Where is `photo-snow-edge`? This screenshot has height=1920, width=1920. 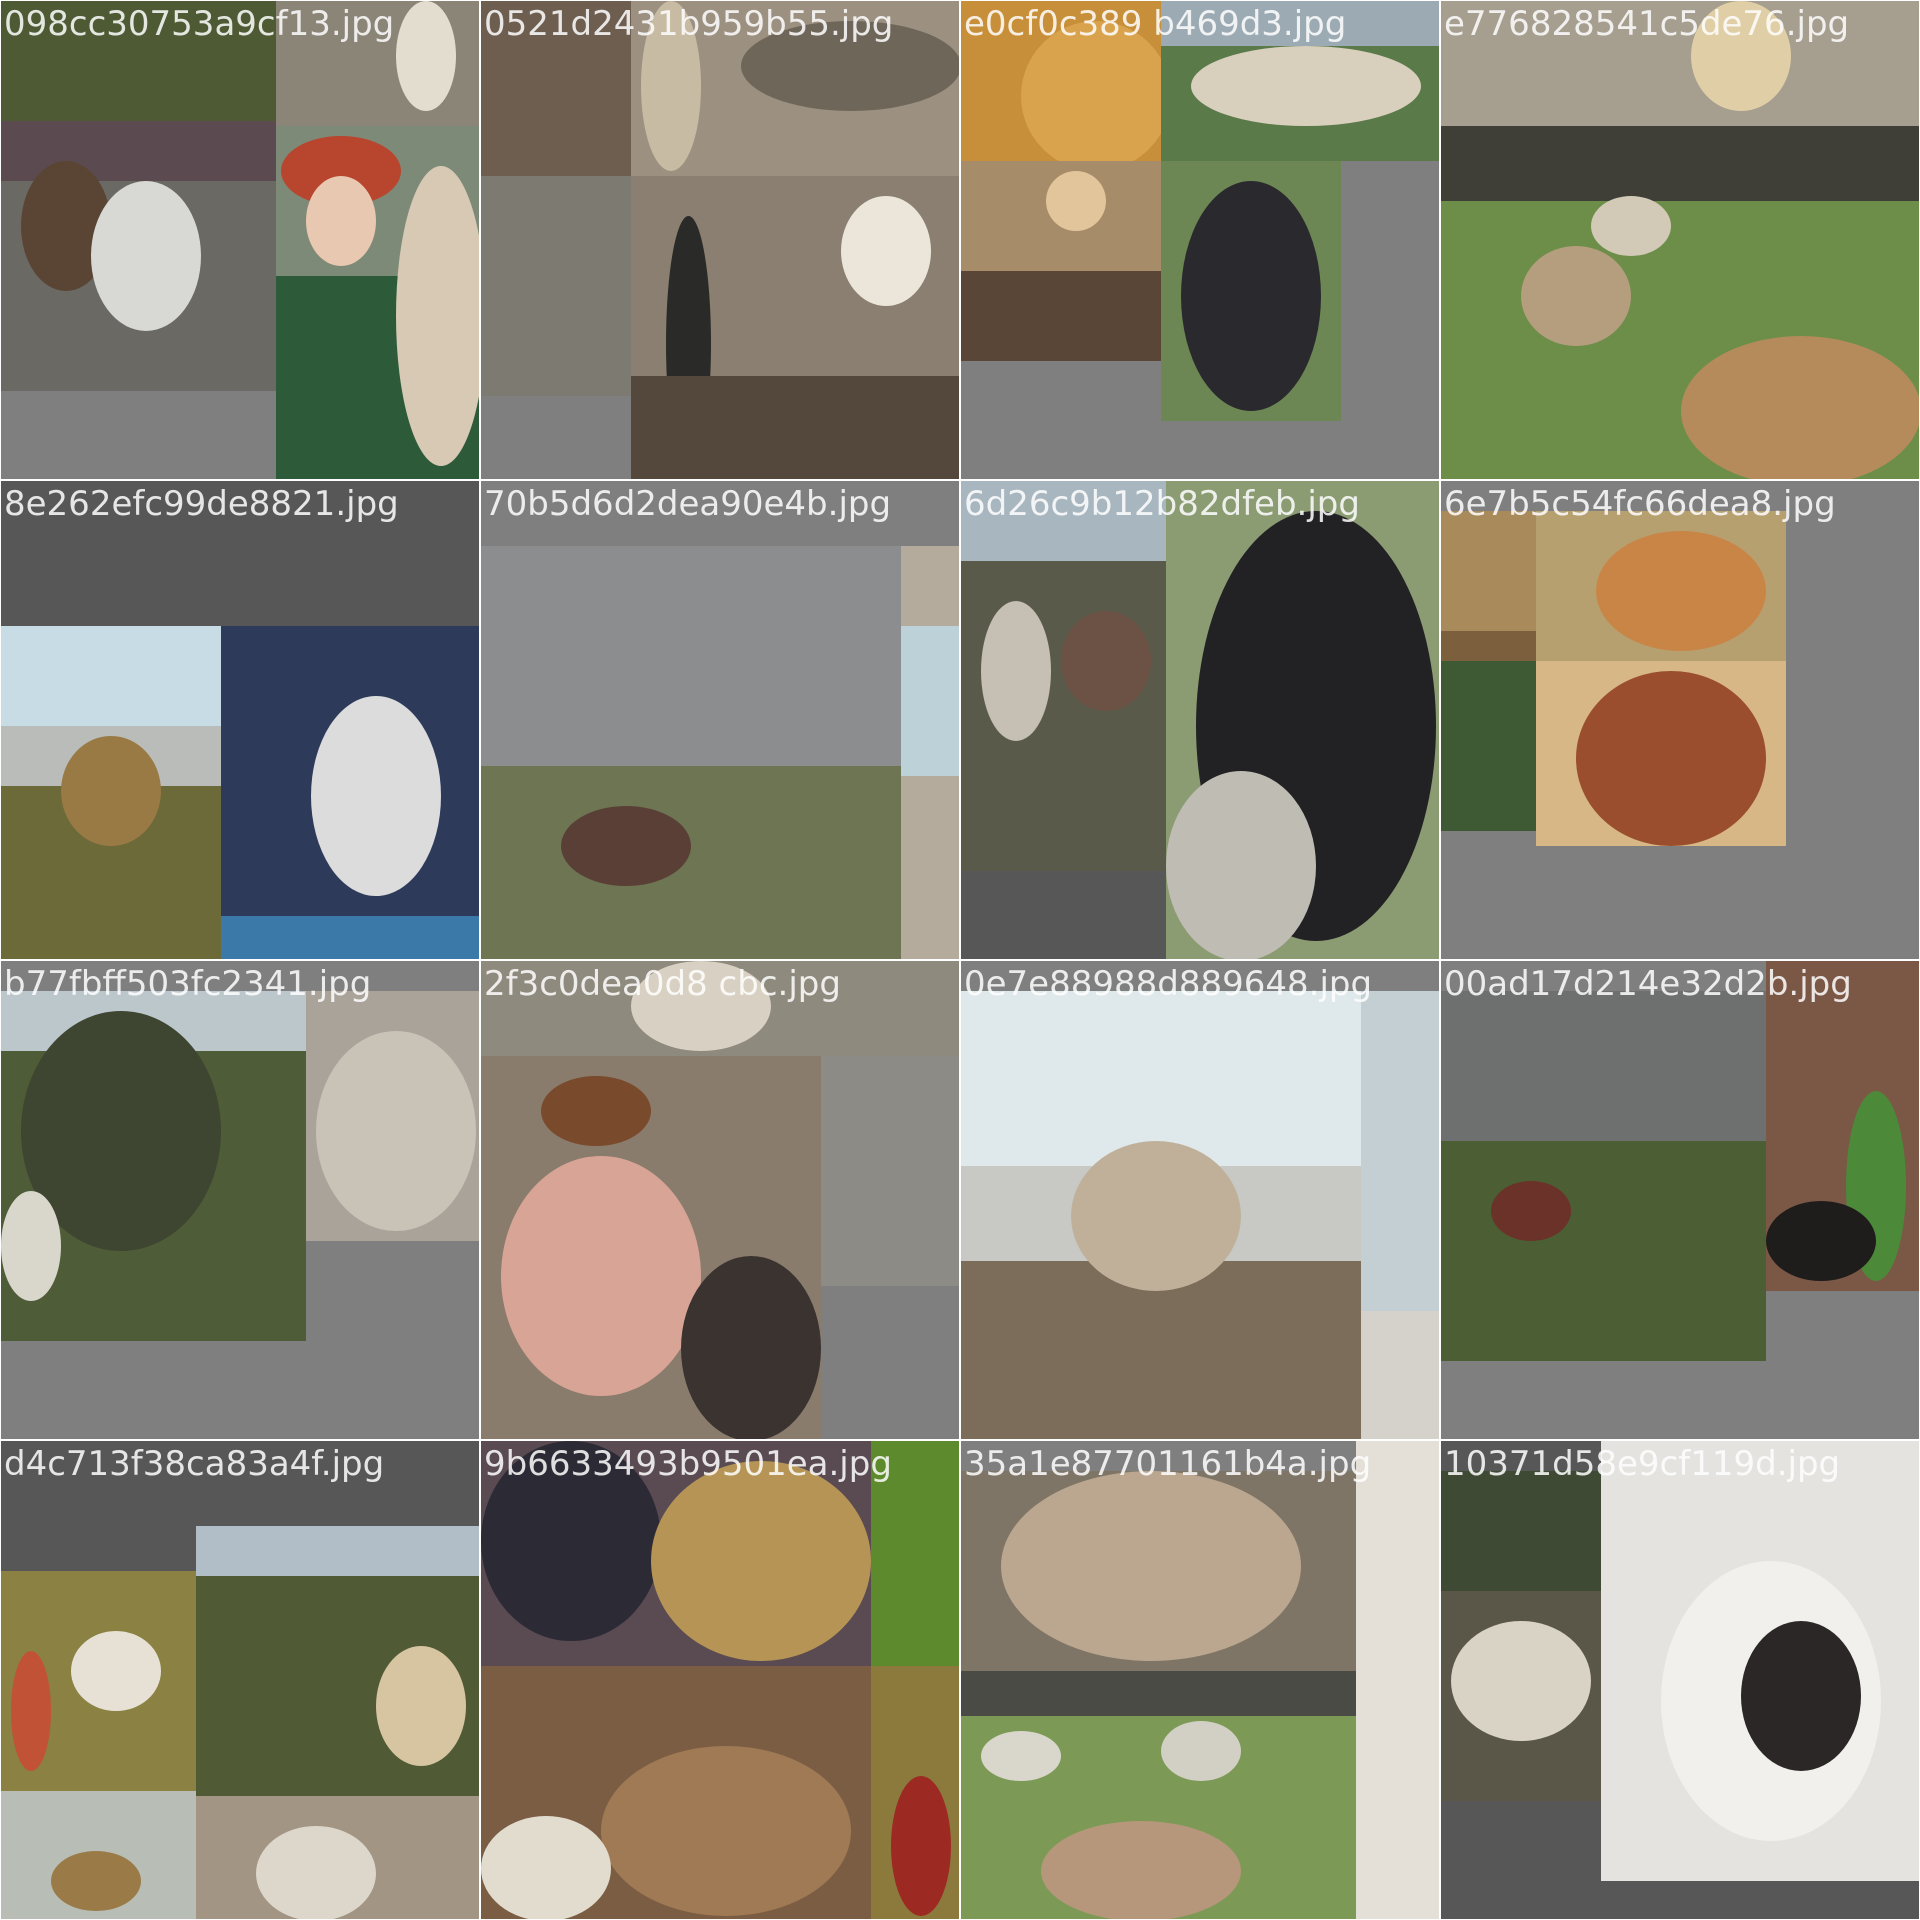
photo-snow-edge is located at coordinates (1397, 1680).